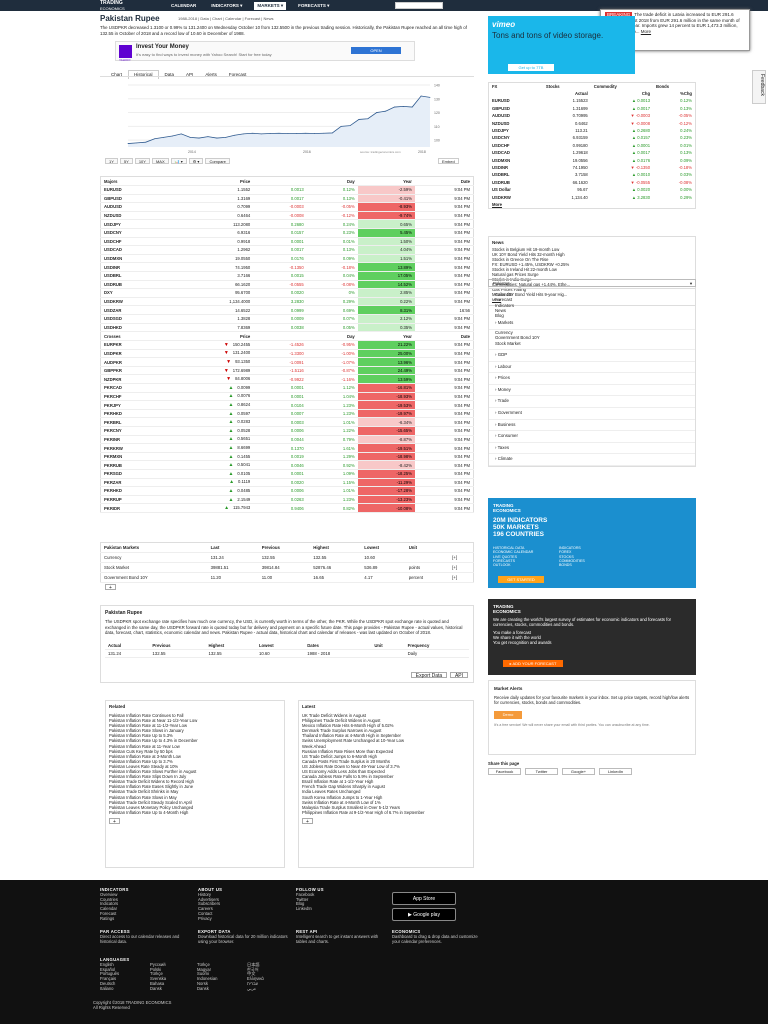 The height and width of the screenshot is (1024, 768). I want to click on alerts-demo-button: Demo, so click(508, 715).